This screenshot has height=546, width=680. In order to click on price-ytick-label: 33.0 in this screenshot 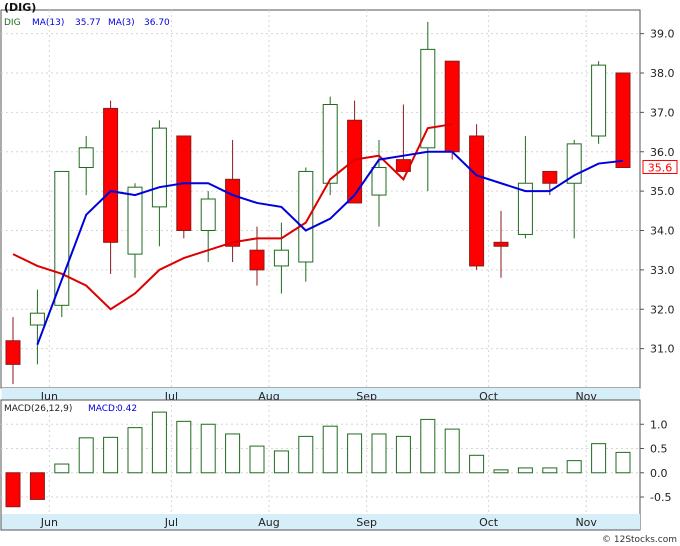, I will do `click(662, 270)`.